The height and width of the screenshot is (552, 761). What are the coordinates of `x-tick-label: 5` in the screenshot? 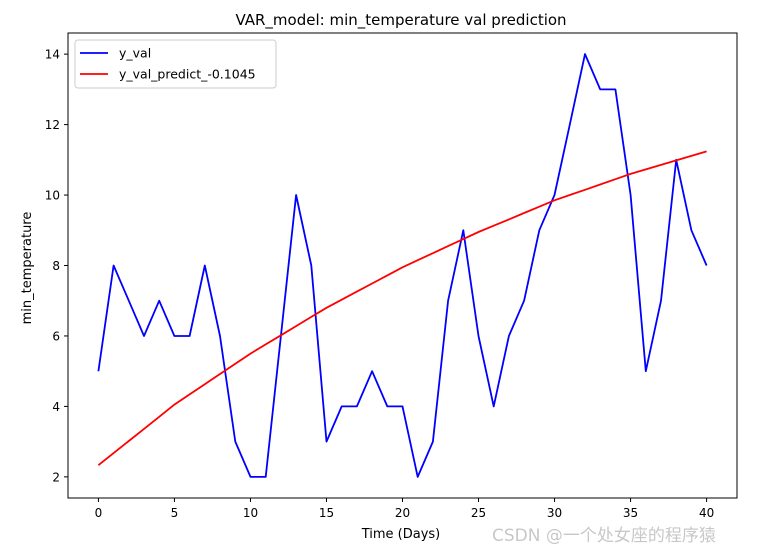 It's located at (175, 513).